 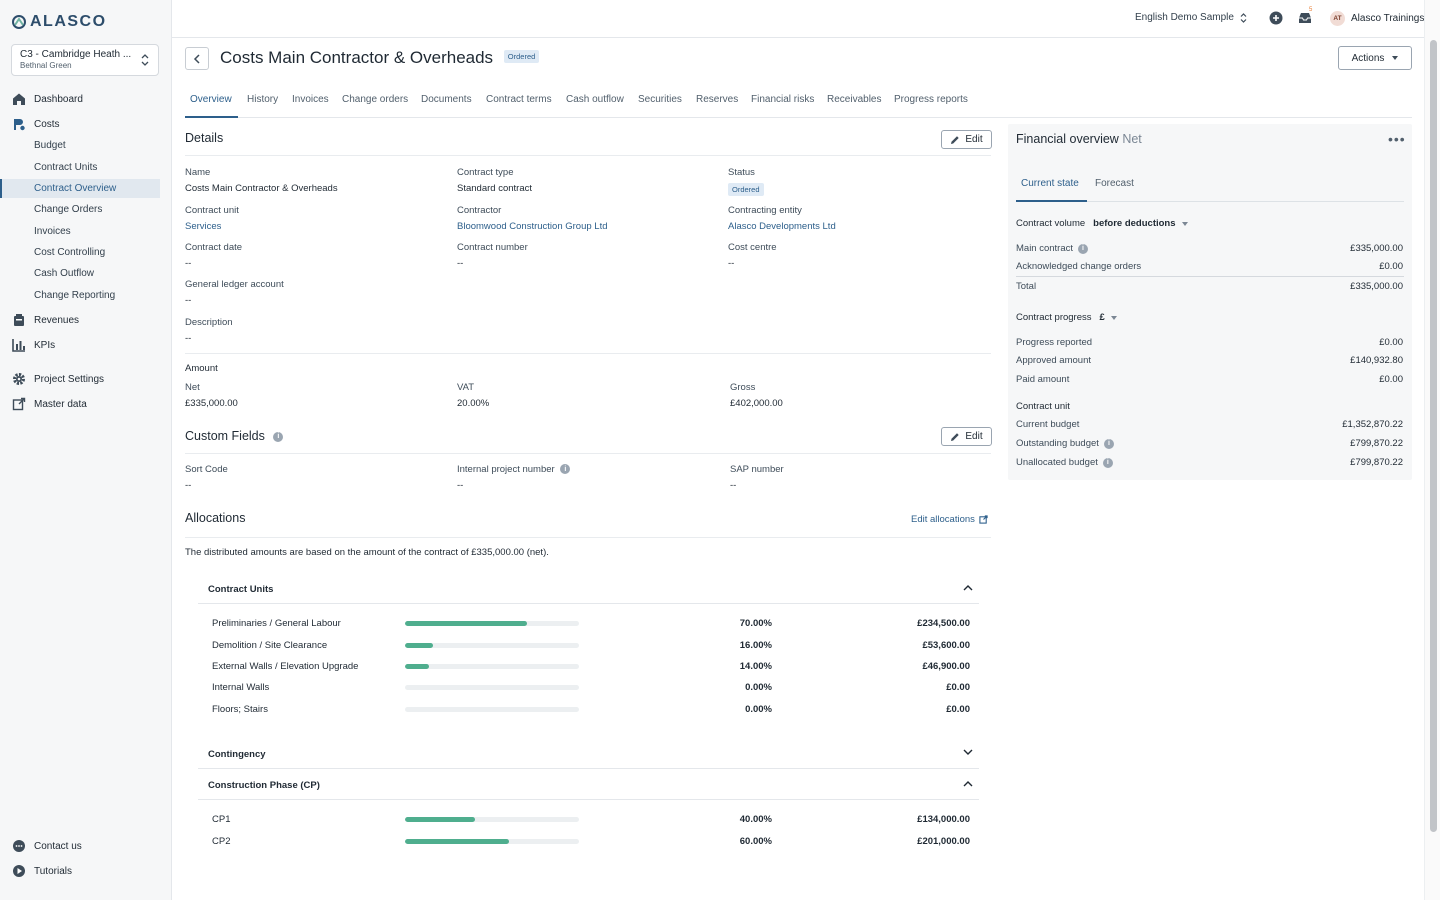 I want to click on allocation-amount: £201,000.00, so click(x=943, y=841).